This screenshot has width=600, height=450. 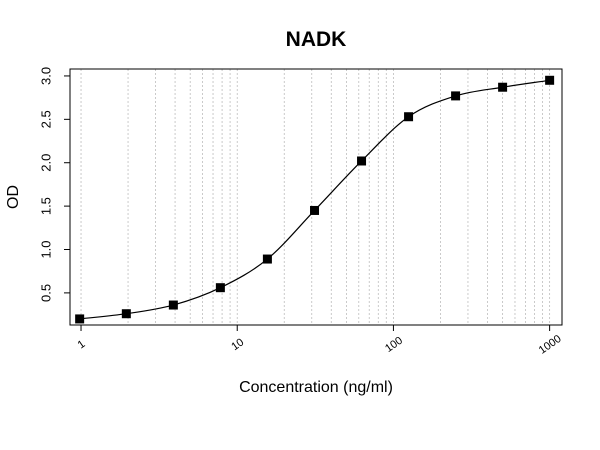 I want to click on y-tick-label: 0.5, so click(x=46, y=293).